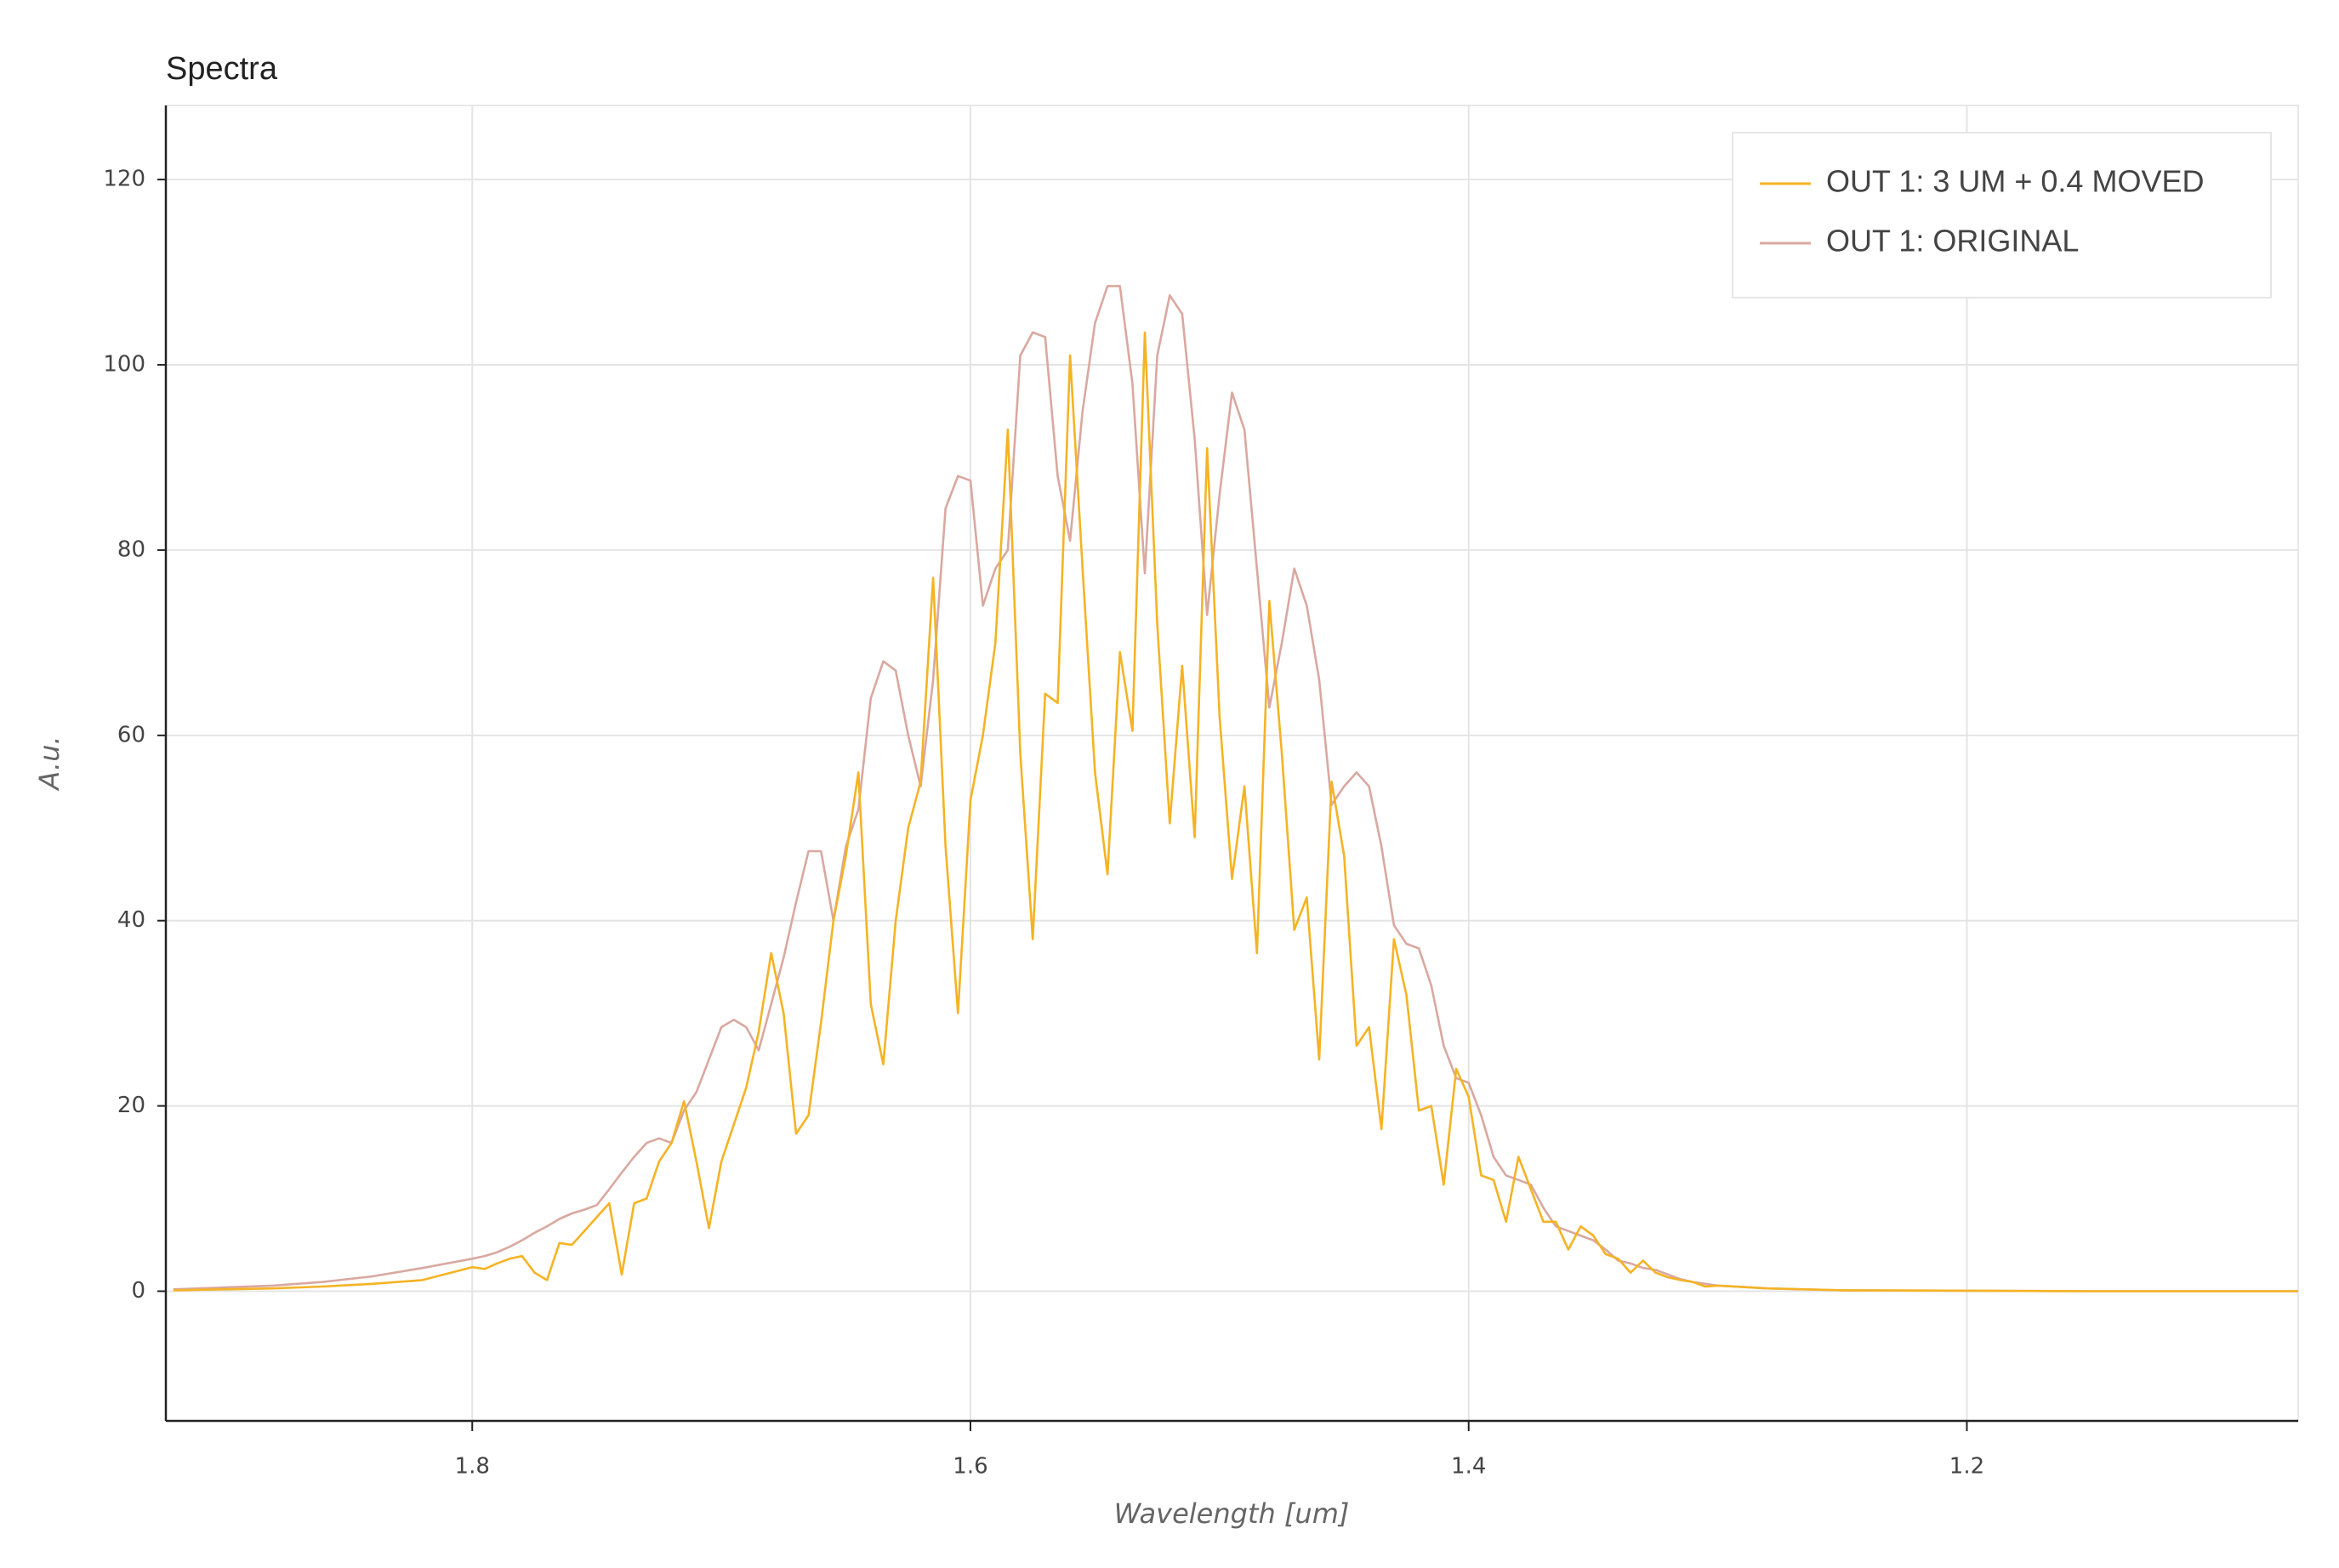 This screenshot has height=1568, width=2339. Describe the element at coordinates (1468, 1467) in the screenshot. I see `x-tick-label: 1.4` at that location.